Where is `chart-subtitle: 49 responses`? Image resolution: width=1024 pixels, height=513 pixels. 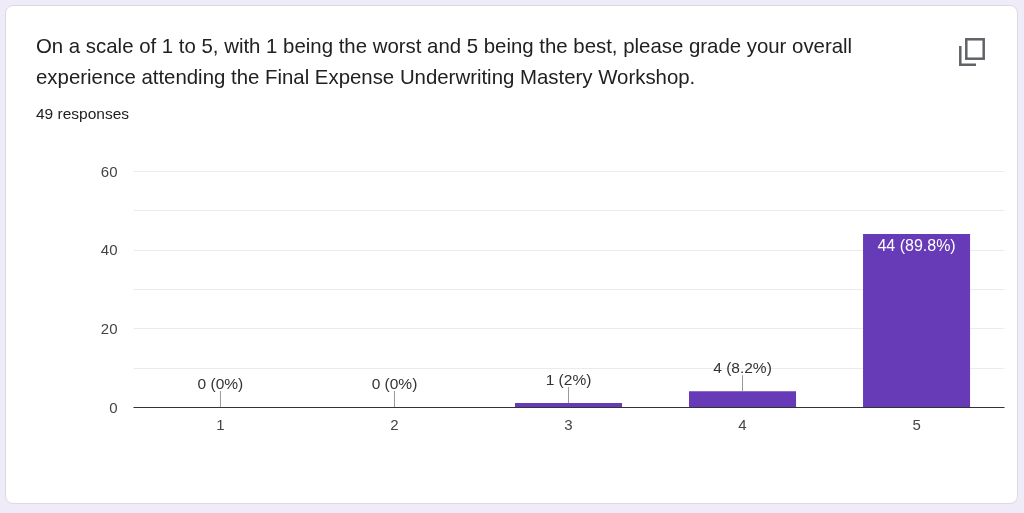 chart-subtitle: 49 responses is located at coordinates (83, 114).